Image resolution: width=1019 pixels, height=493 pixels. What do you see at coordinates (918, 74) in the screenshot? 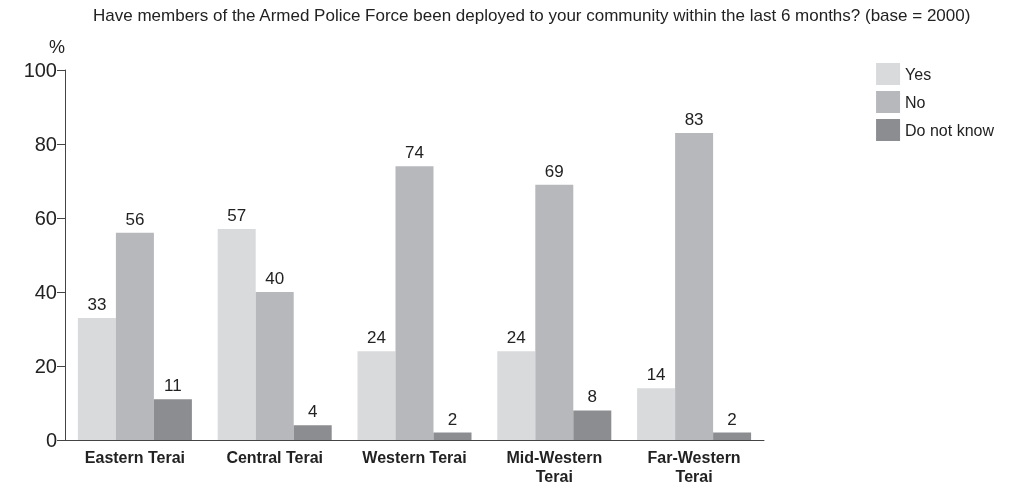
I see `legend-label: Yes` at bounding box center [918, 74].